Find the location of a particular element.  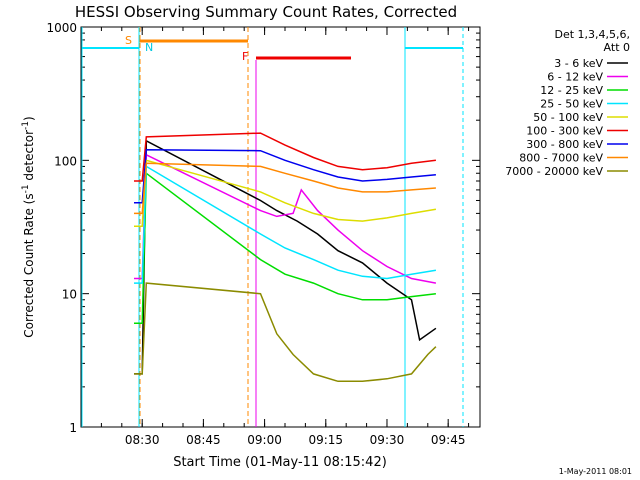

legend-label: 25 - 50 keV is located at coordinates (571, 104).